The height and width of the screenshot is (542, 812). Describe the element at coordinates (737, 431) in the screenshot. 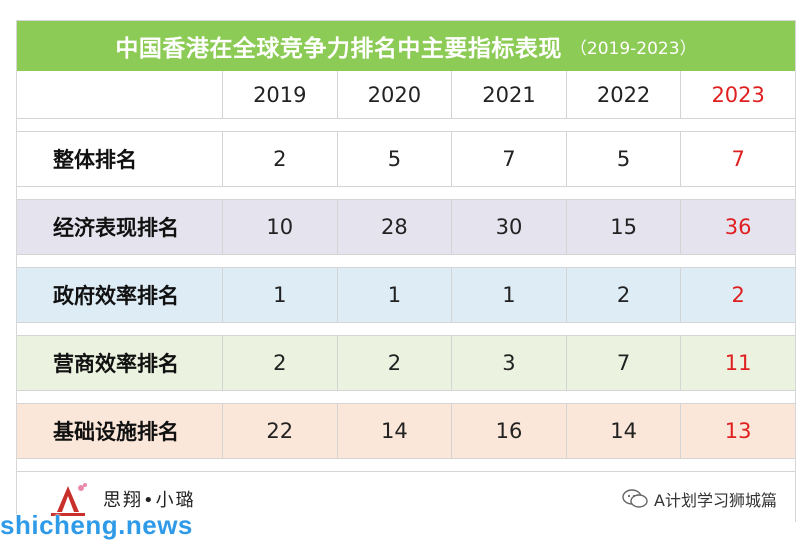

I see `table-cell-highlight: 13` at that location.